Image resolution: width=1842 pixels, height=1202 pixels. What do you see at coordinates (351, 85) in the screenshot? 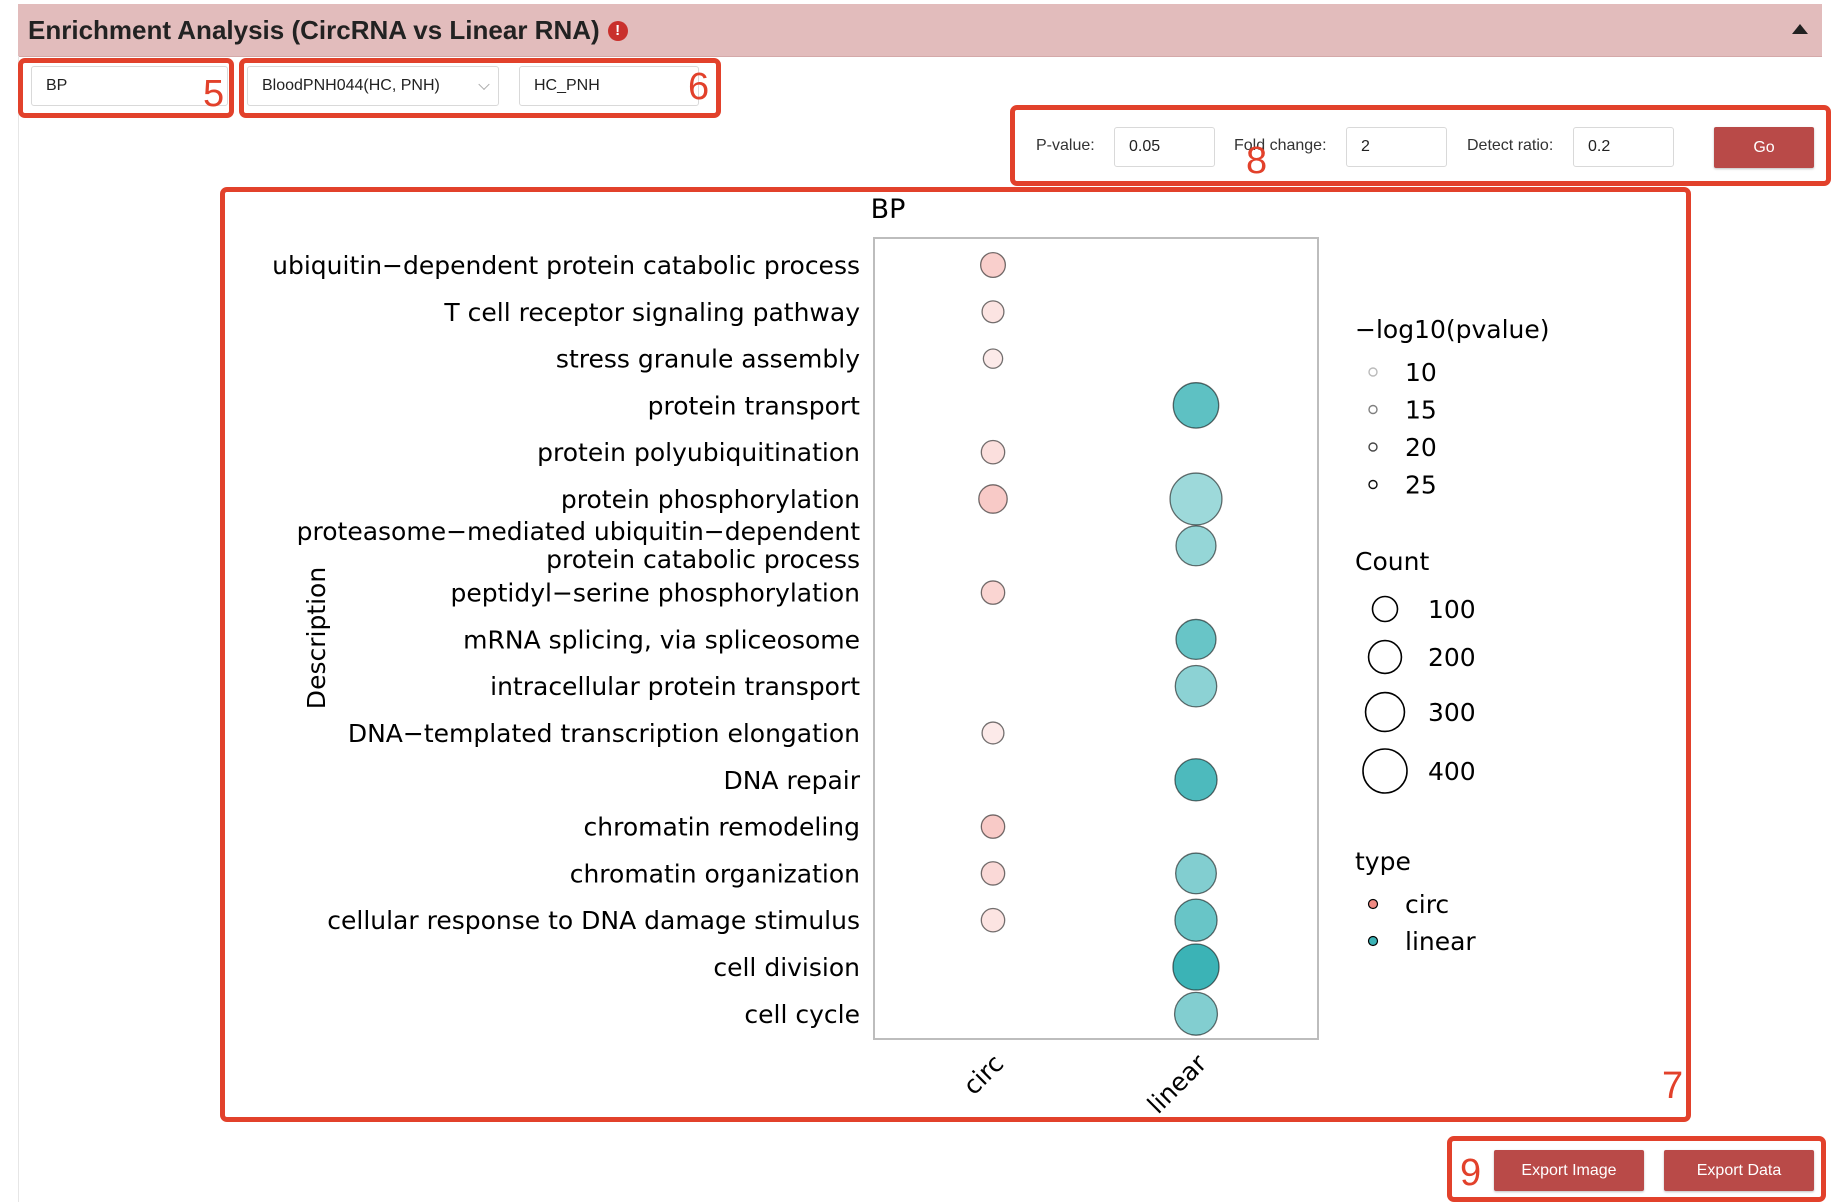
I see `dataset-select-value: BloodPNH044(HC, PNH)` at bounding box center [351, 85].